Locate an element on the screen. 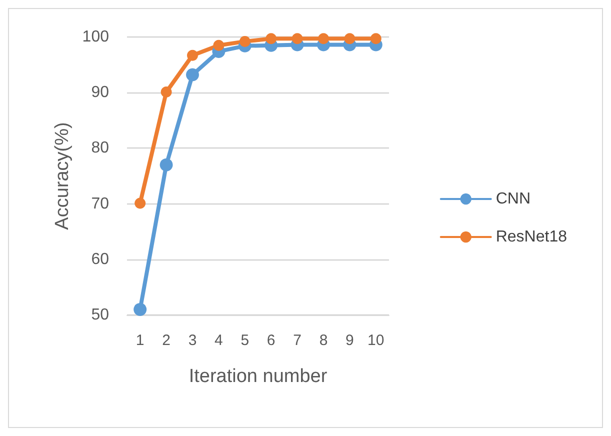  x-tick-label: 3 is located at coordinates (192, 340).